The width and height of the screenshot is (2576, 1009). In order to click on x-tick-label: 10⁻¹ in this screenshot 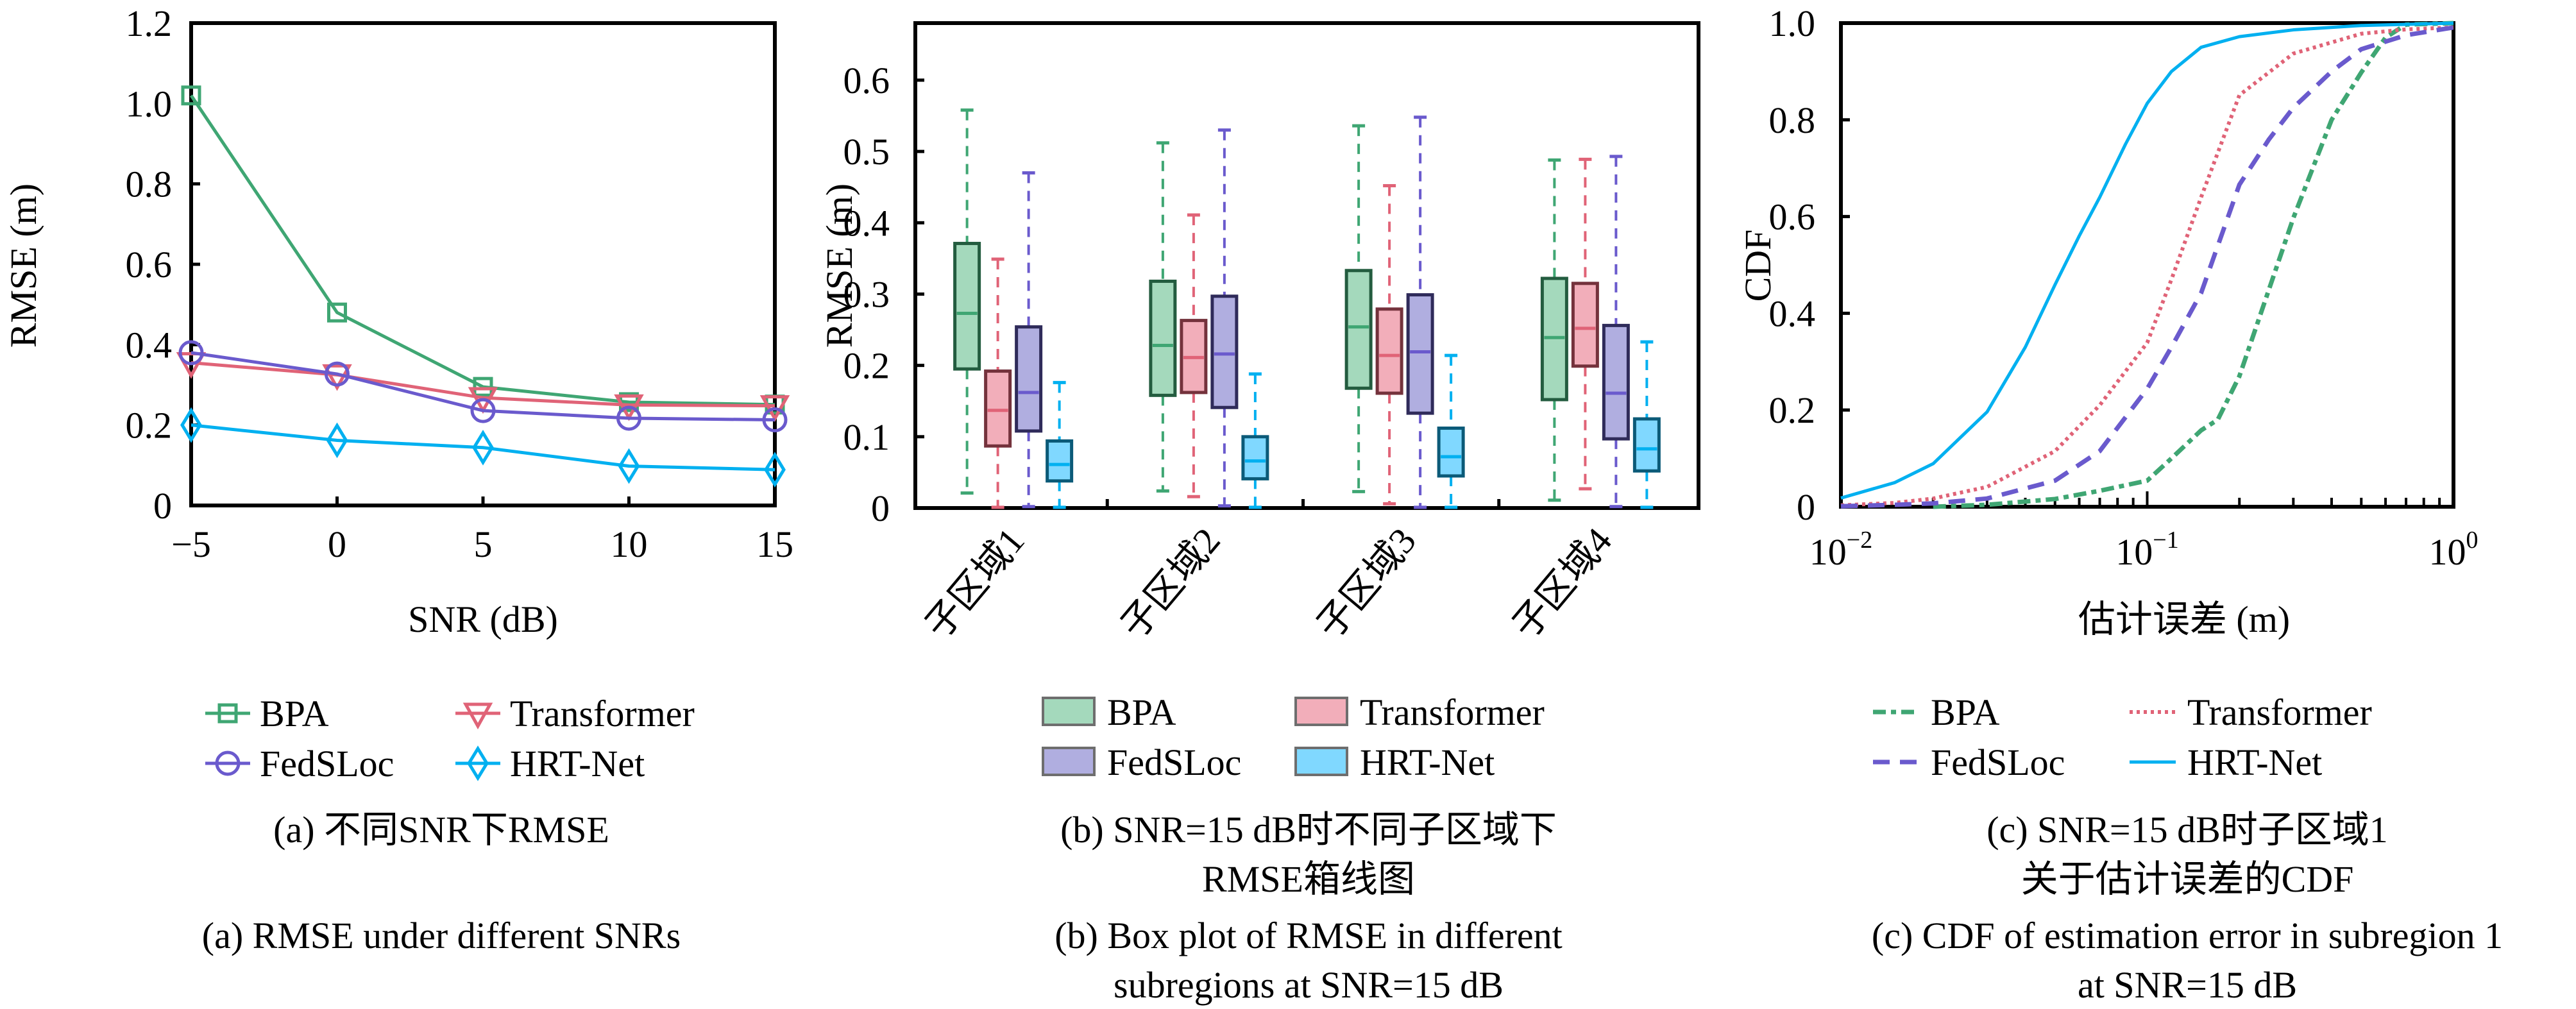, I will do `click(2146, 550)`.